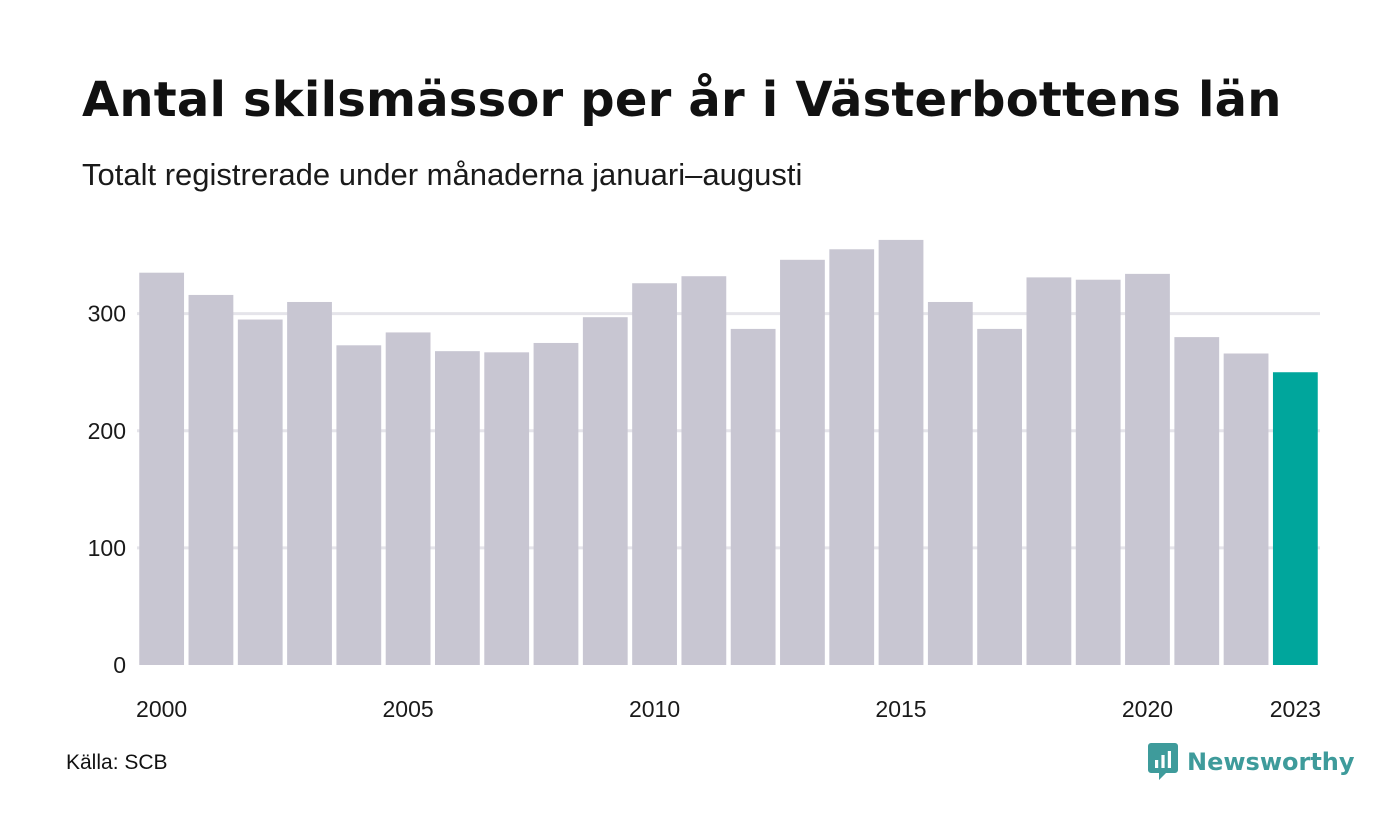 The height and width of the screenshot is (840, 1400). I want to click on bar-2015, so click(901, 452).